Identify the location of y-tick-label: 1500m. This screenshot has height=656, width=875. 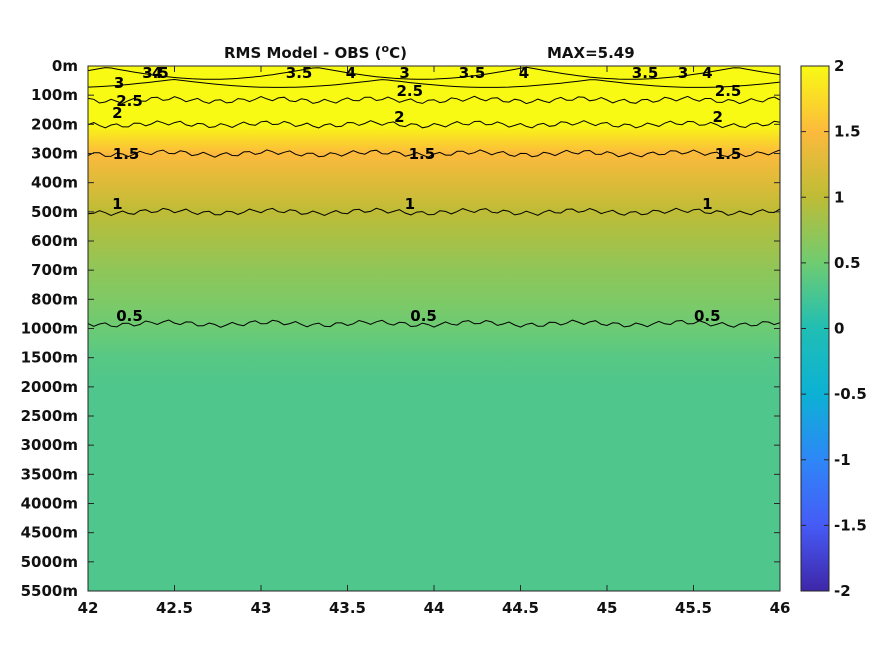
(49, 358).